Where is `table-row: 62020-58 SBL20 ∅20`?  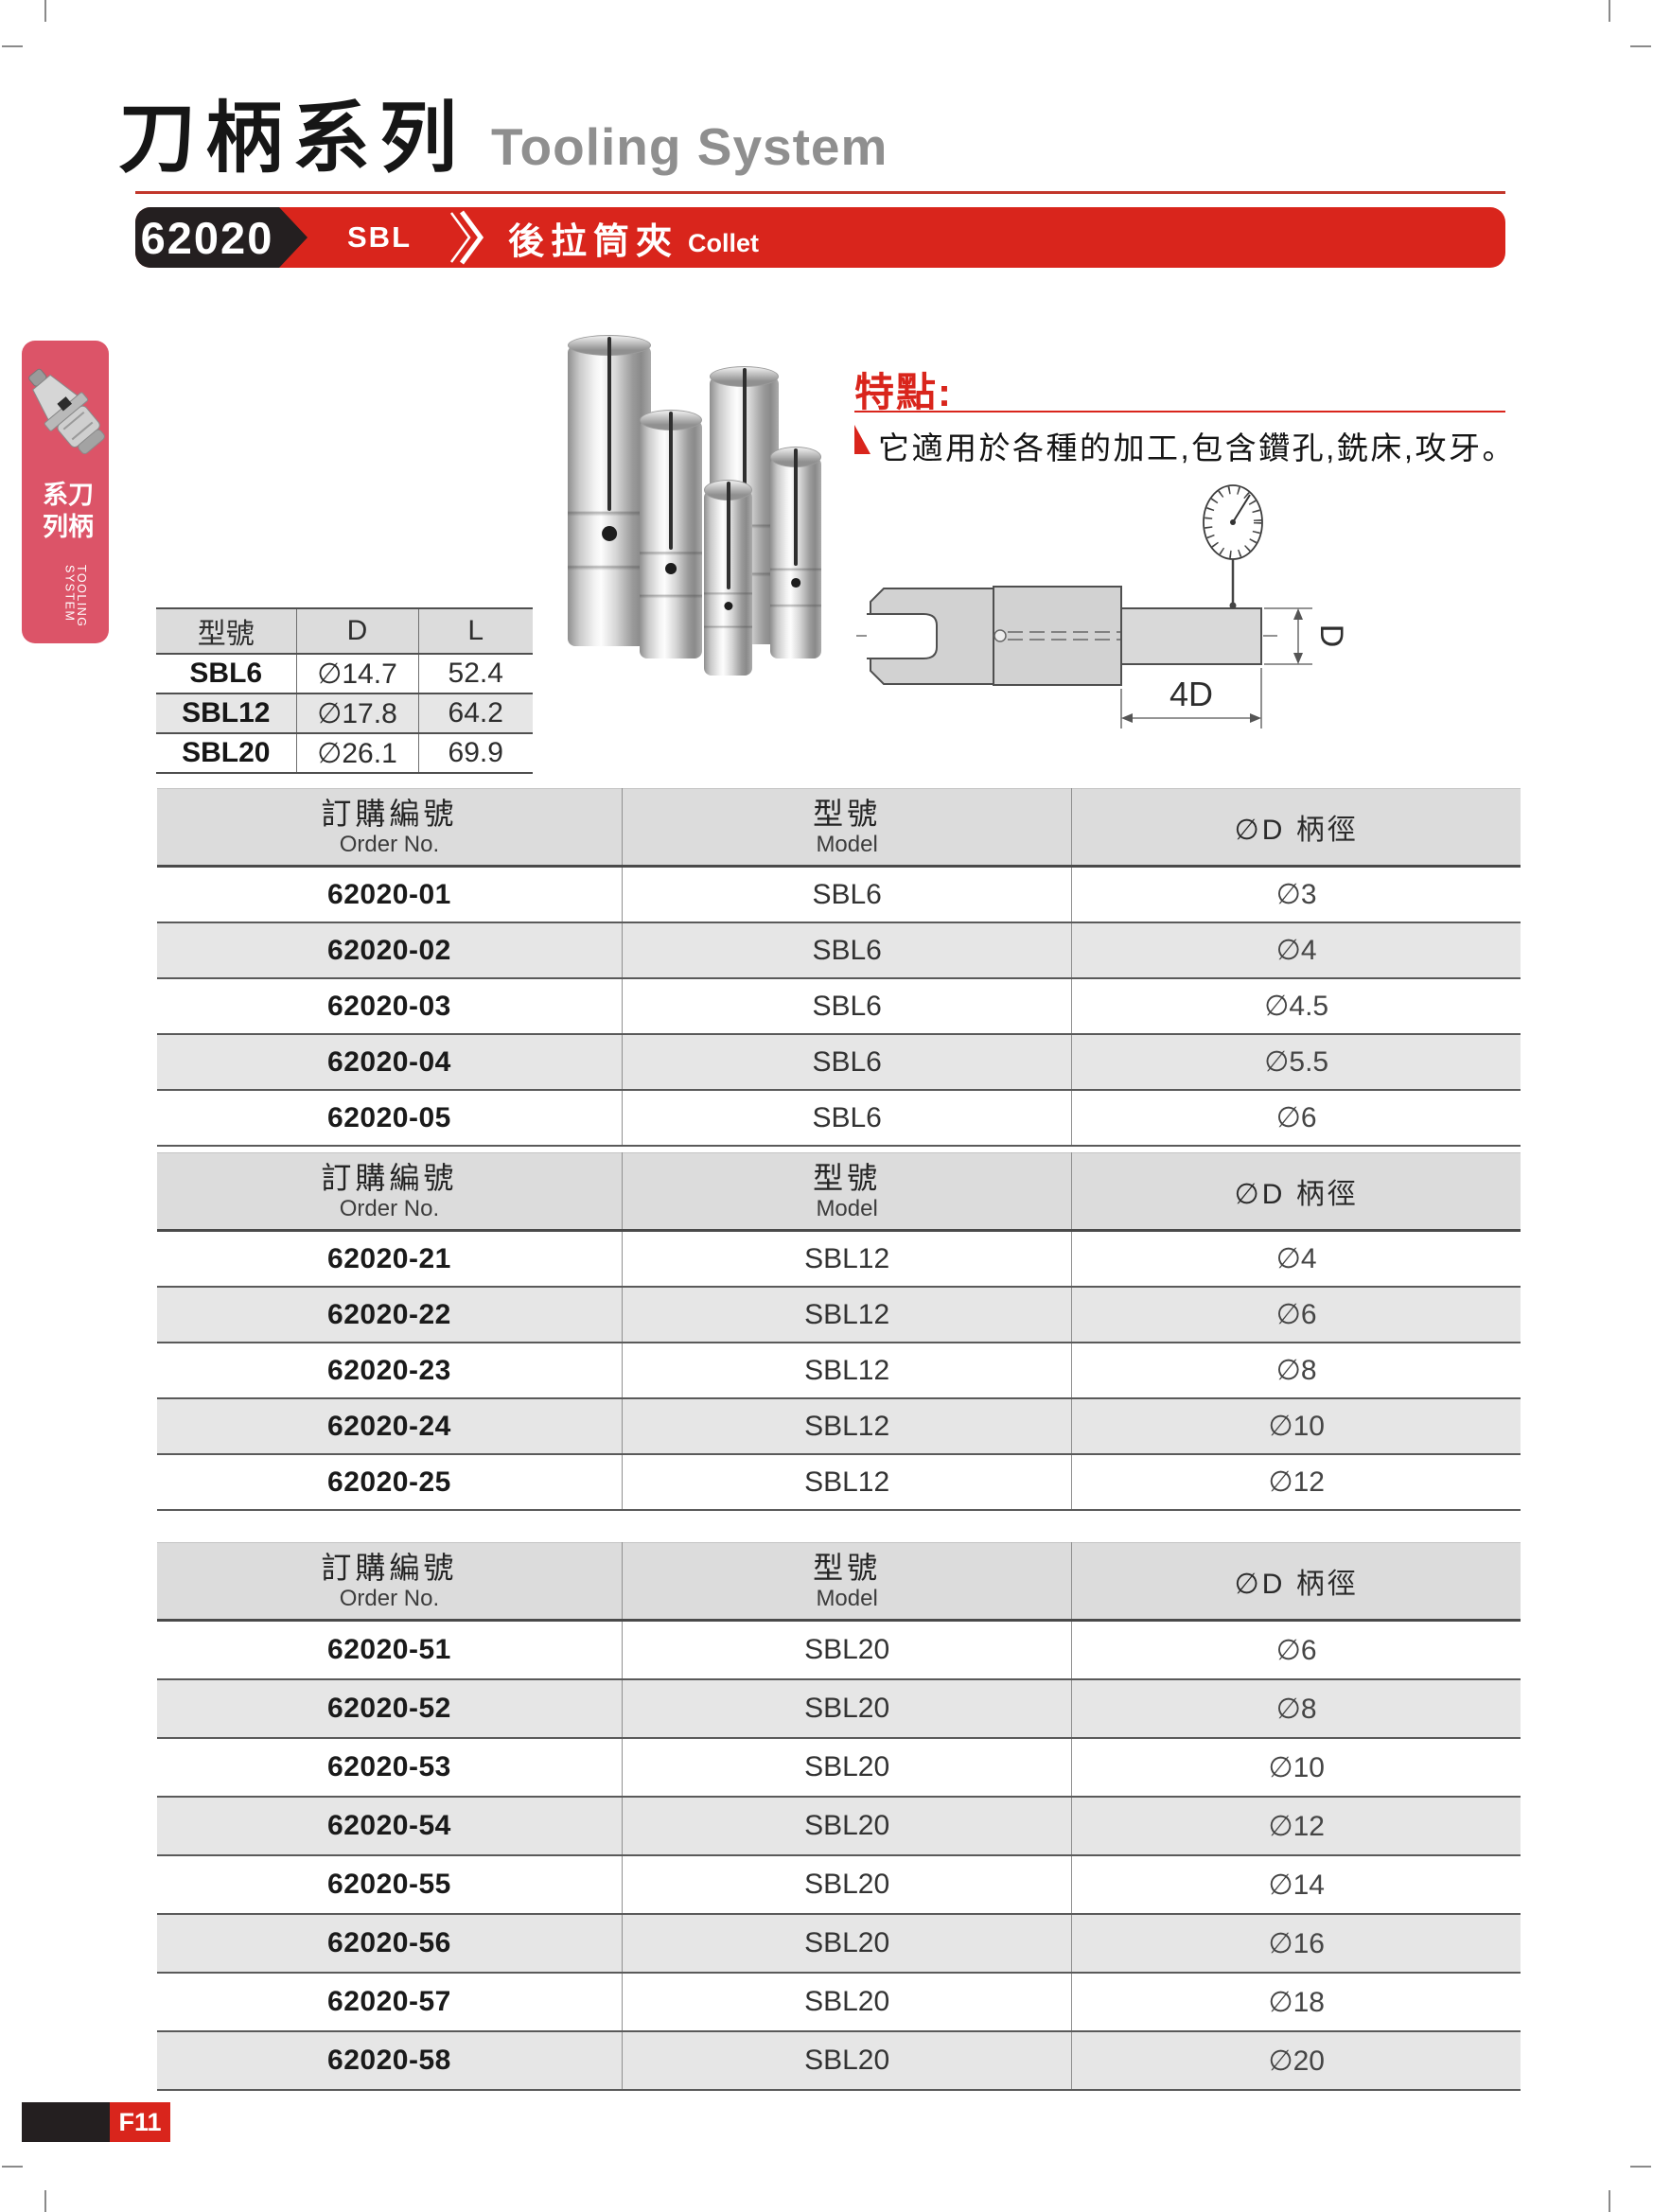 table-row: 62020-58 SBL20 ∅20 is located at coordinates (839, 2061).